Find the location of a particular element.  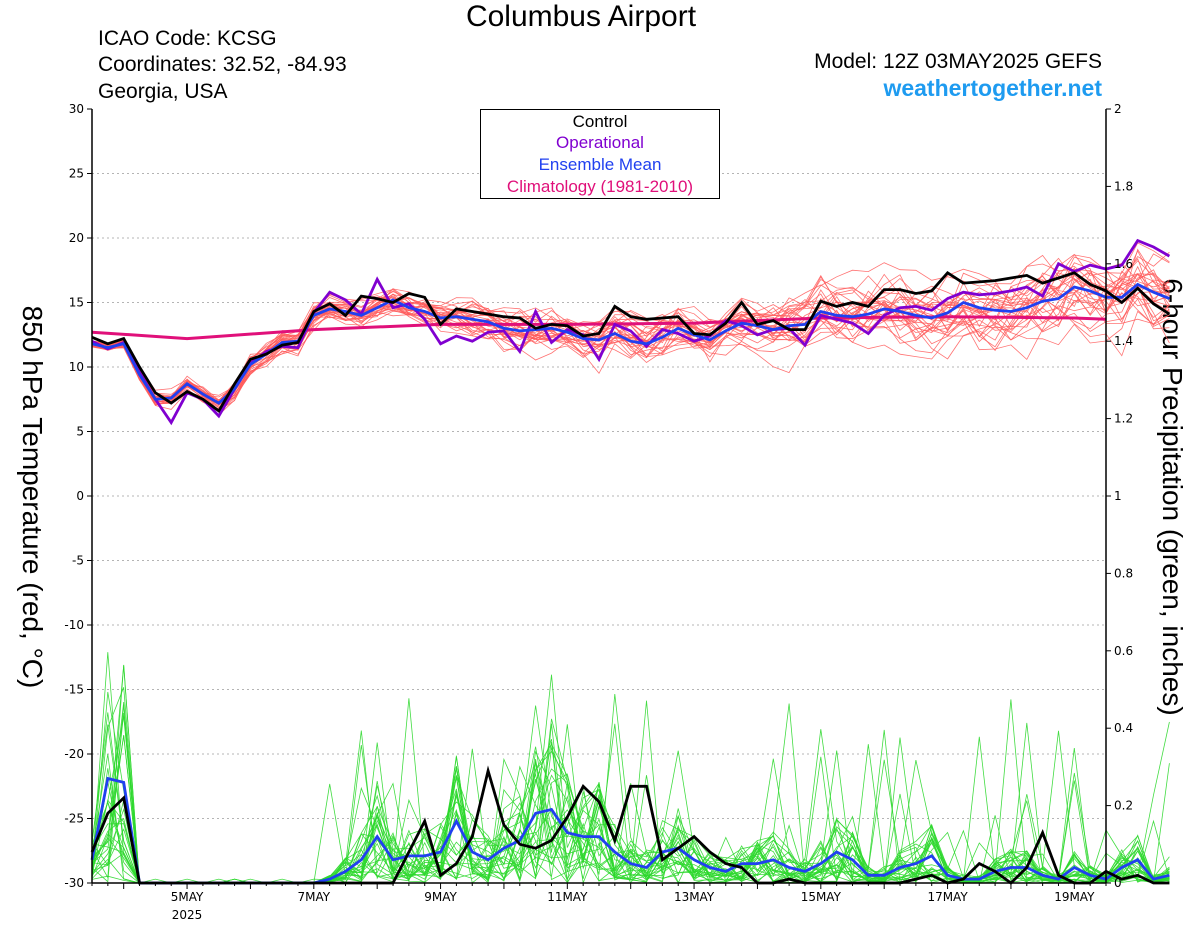

legend-control: Control is located at coordinates (600, 121).